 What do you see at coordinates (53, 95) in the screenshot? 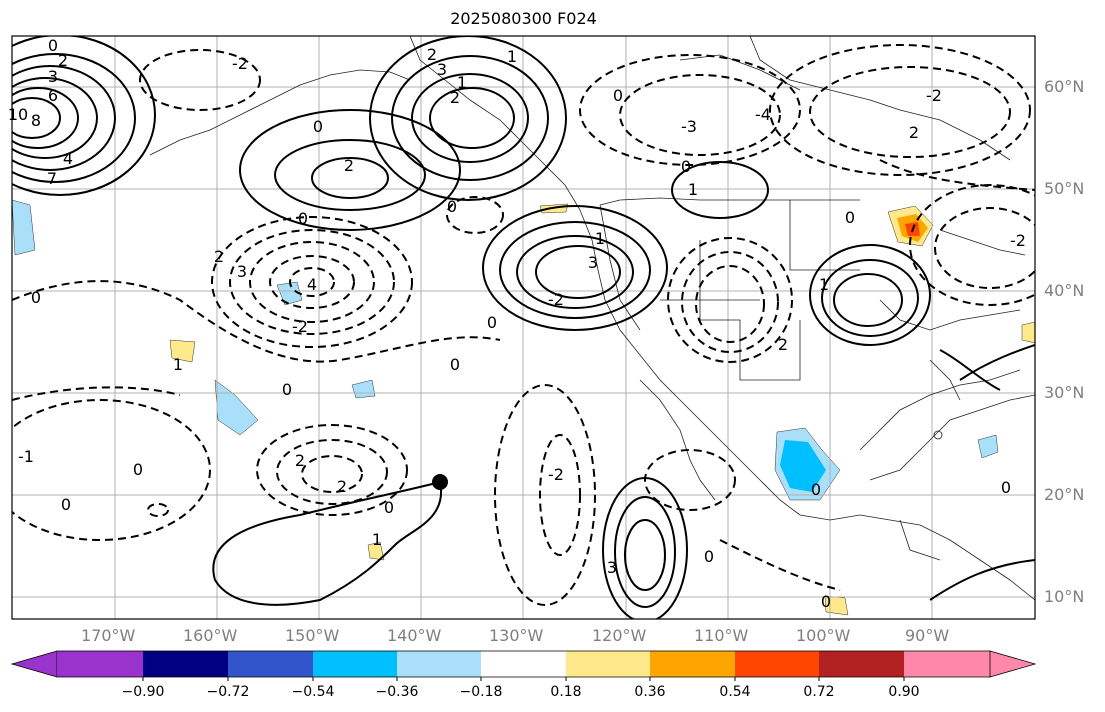
I see `contour-label: 6` at bounding box center [53, 95].